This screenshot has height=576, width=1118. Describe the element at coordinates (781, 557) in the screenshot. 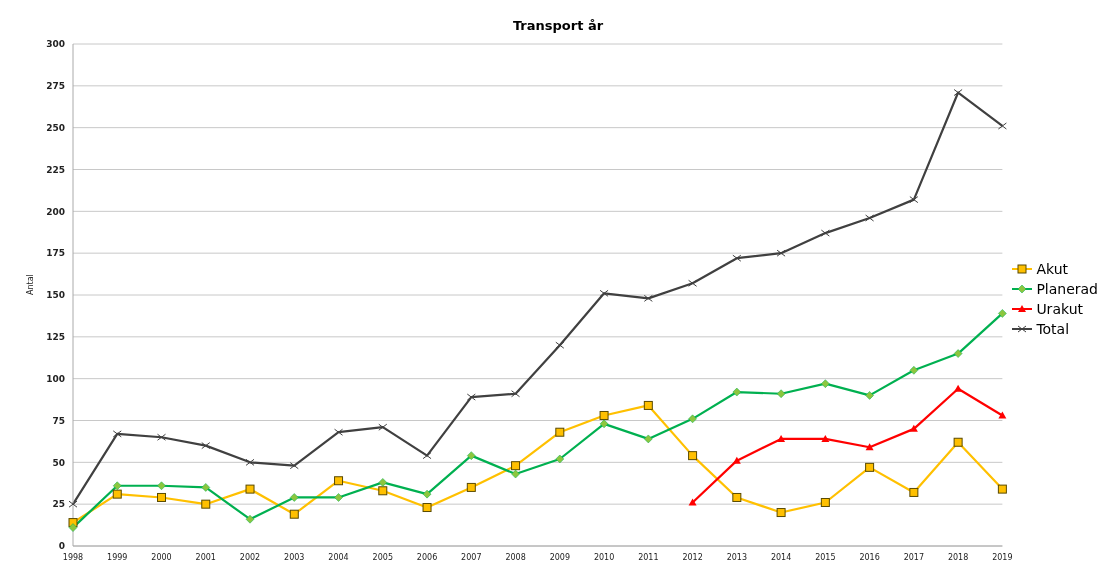

I see `x-tick-label: 2014` at that location.